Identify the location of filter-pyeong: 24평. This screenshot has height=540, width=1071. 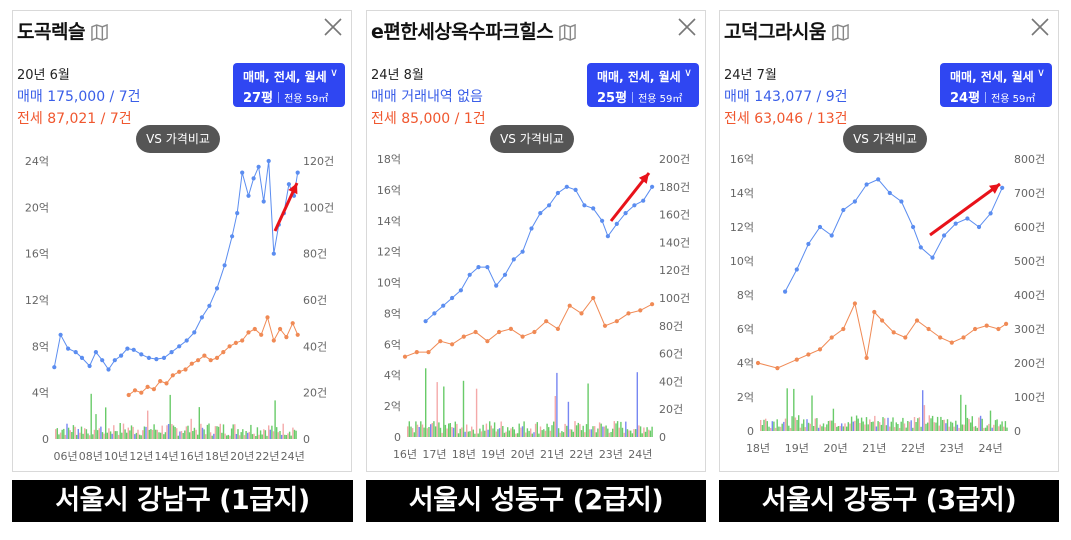
(965, 98).